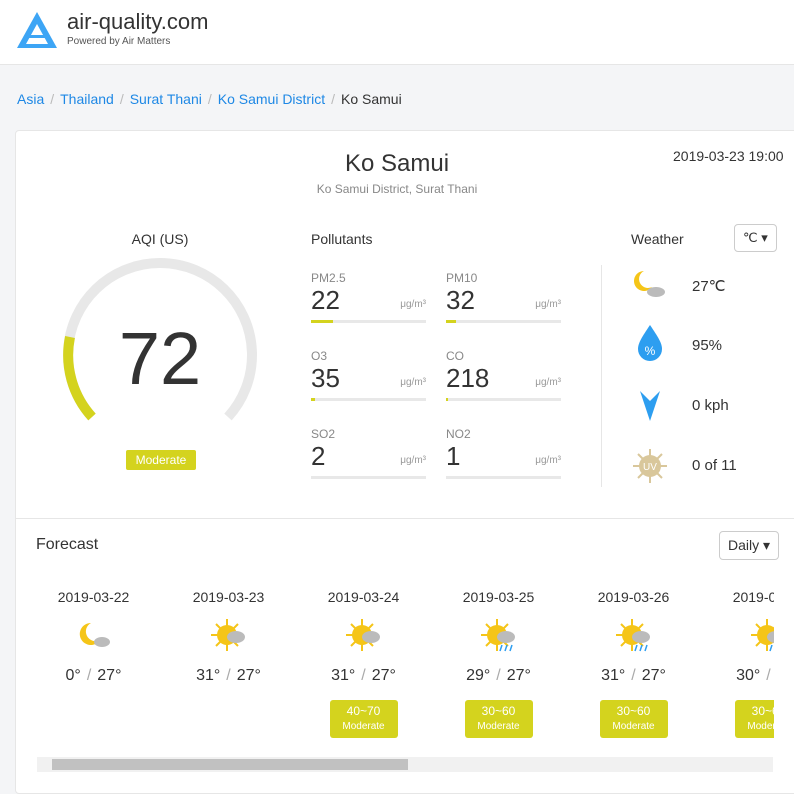 Image resolution: width=794 pixels, height=794 pixels. I want to click on pollutant: NO2 1 μg/m³, so click(503, 462).